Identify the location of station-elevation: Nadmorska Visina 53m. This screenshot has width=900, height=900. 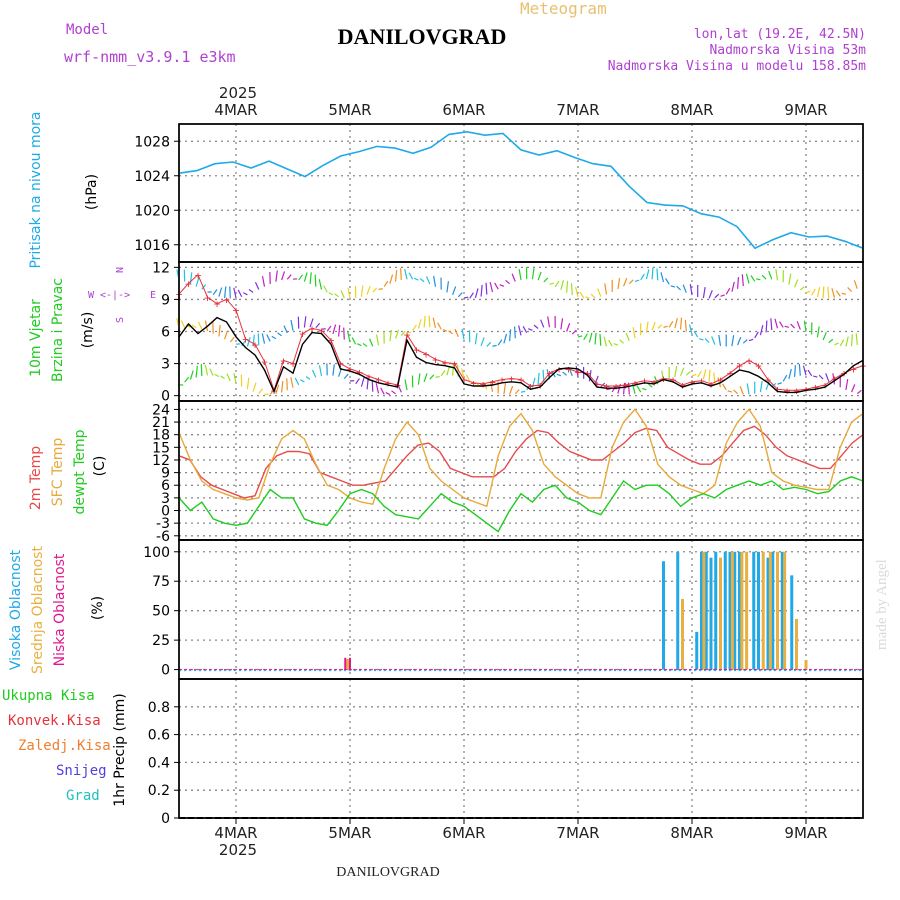
(787, 50).